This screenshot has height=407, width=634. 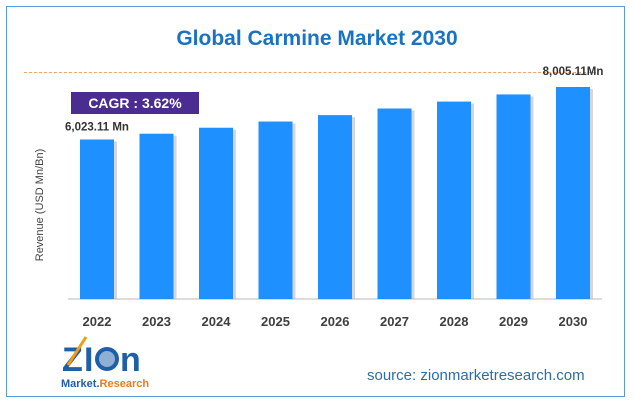 What do you see at coordinates (97, 321) in the screenshot?
I see `x-tick-label: 2022` at bounding box center [97, 321].